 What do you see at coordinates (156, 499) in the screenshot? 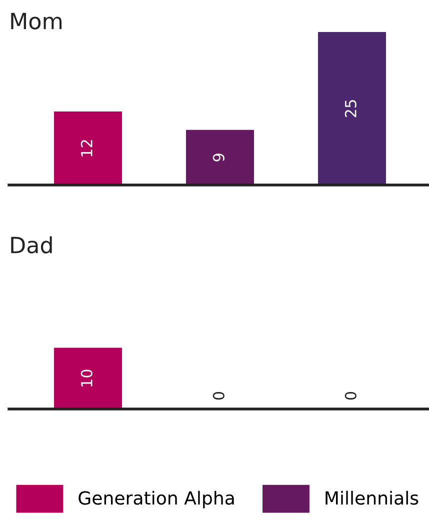
I see `legend-label: Generation Alpha` at bounding box center [156, 499].